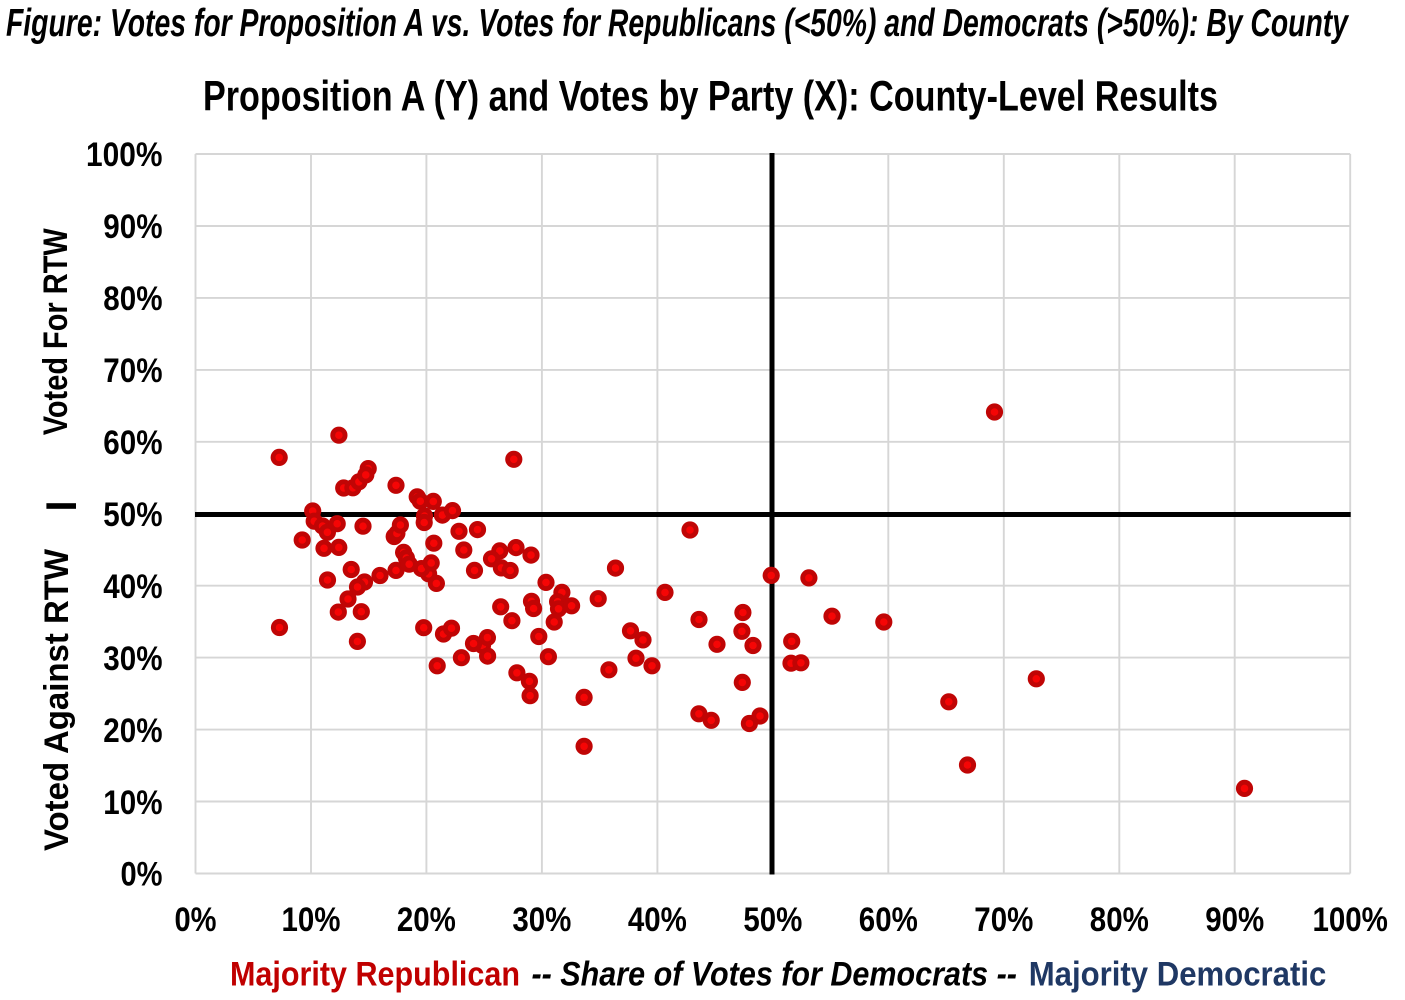 The image size is (1405, 1000). What do you see at coordinates (56, 332) in the screenshot?
I see `svg-text: Voted For RTW` at bounding box center [56, 332].